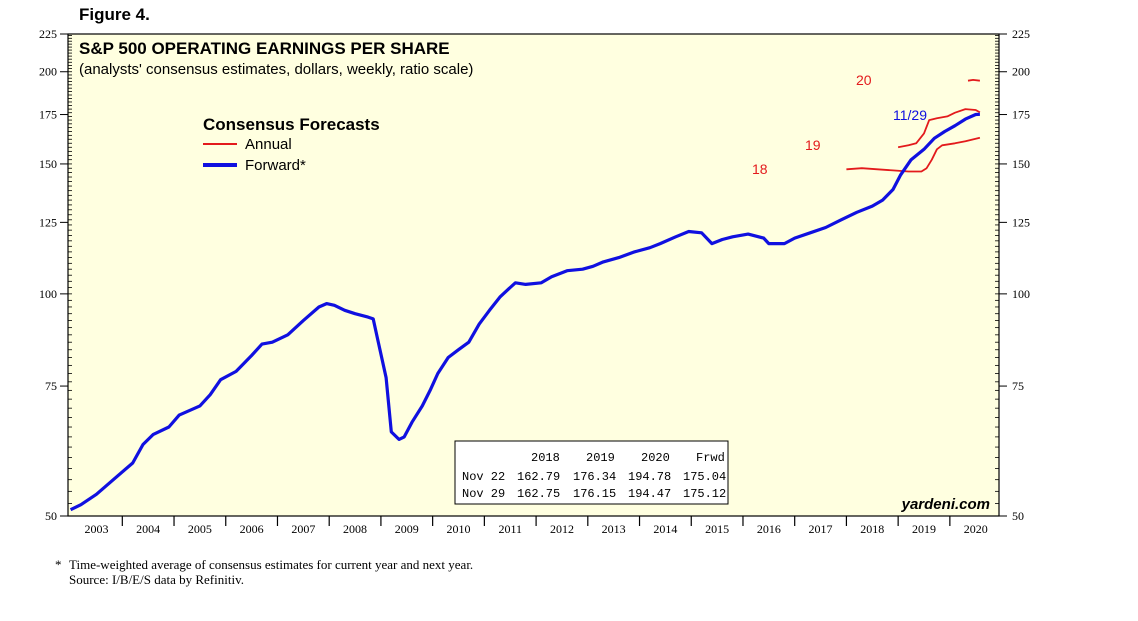 Image resolution: width=1138 pixels, height=621 pixels. I want to click on table-cell: 175.12, so click(704, 494).